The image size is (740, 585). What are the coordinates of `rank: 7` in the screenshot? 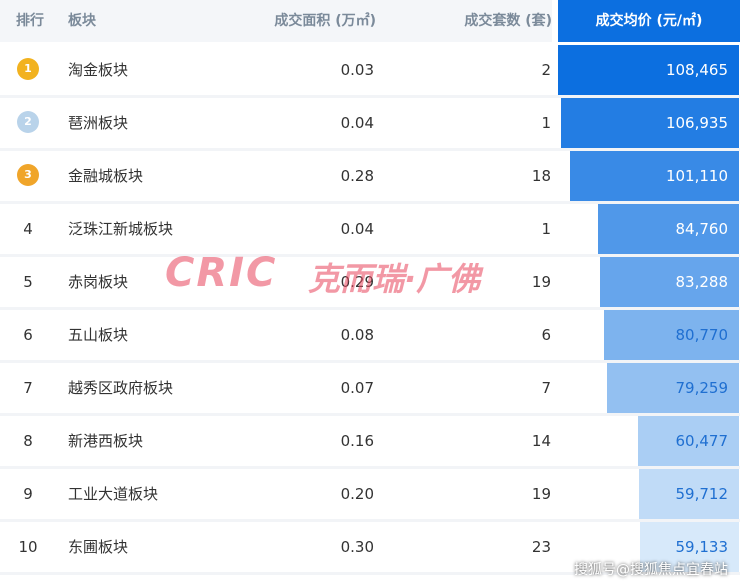 It's located at (28, 388).